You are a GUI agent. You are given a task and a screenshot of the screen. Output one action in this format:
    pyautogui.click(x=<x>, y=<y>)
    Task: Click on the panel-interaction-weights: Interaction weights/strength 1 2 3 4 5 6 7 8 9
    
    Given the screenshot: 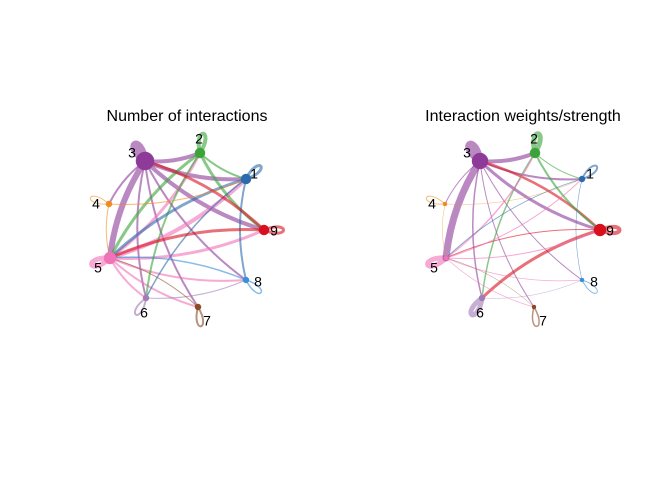 What is the action you would take?
    pyautogui.click(x=523, y=218)
    